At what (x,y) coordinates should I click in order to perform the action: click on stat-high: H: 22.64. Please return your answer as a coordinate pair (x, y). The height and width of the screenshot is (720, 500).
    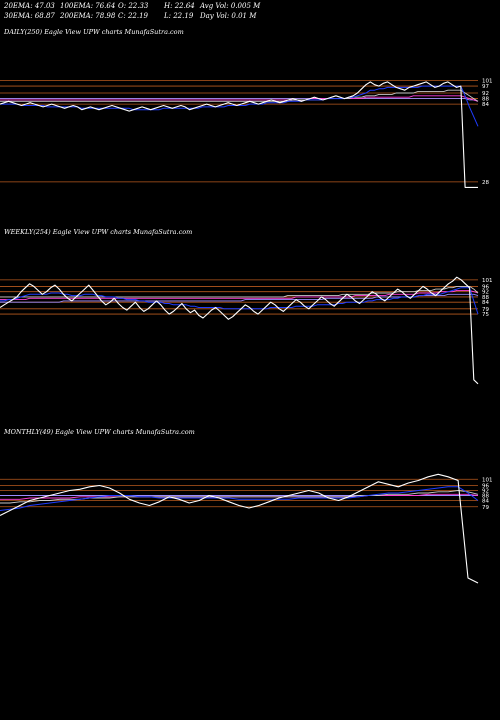
    Looking at the image, I should click on (179, 6).